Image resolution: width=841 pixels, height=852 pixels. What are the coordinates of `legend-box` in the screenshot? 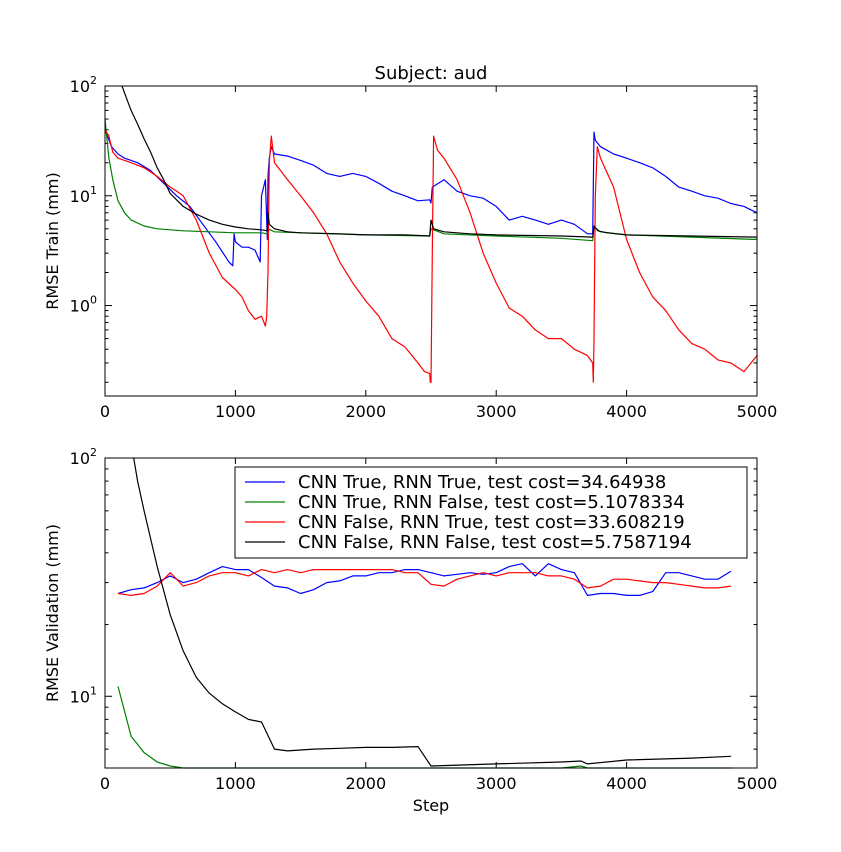 It's located at (491, 512).